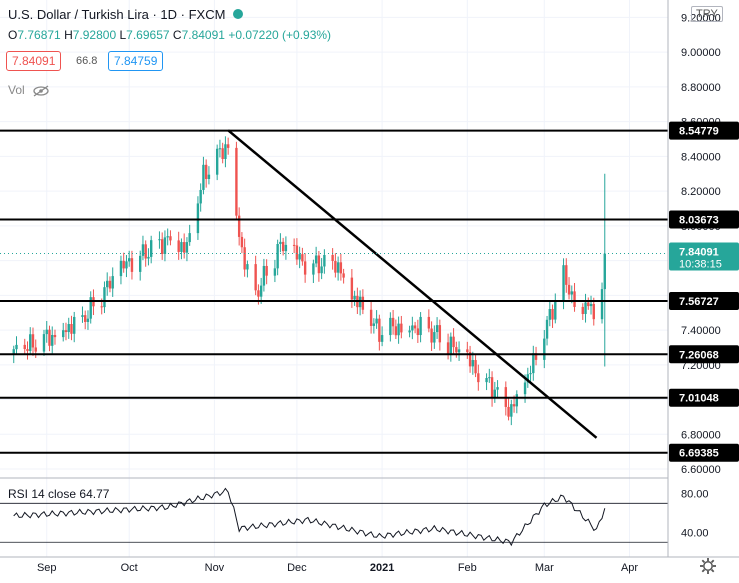 This screenshot has width=739, height=583. I want to click on close-value: 7.84091, so click(203, 35).